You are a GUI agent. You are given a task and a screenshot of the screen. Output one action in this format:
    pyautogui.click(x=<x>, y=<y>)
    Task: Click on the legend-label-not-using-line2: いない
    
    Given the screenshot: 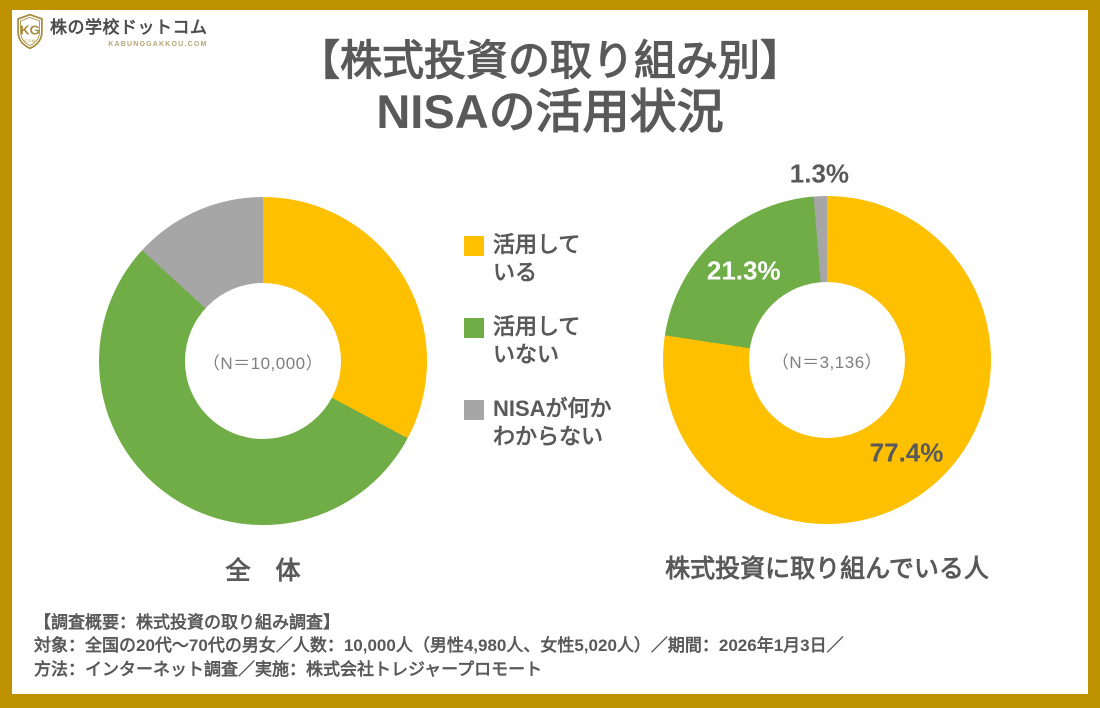 What is the action you would take?
    pyautogui.click(x=526, y=354)
    